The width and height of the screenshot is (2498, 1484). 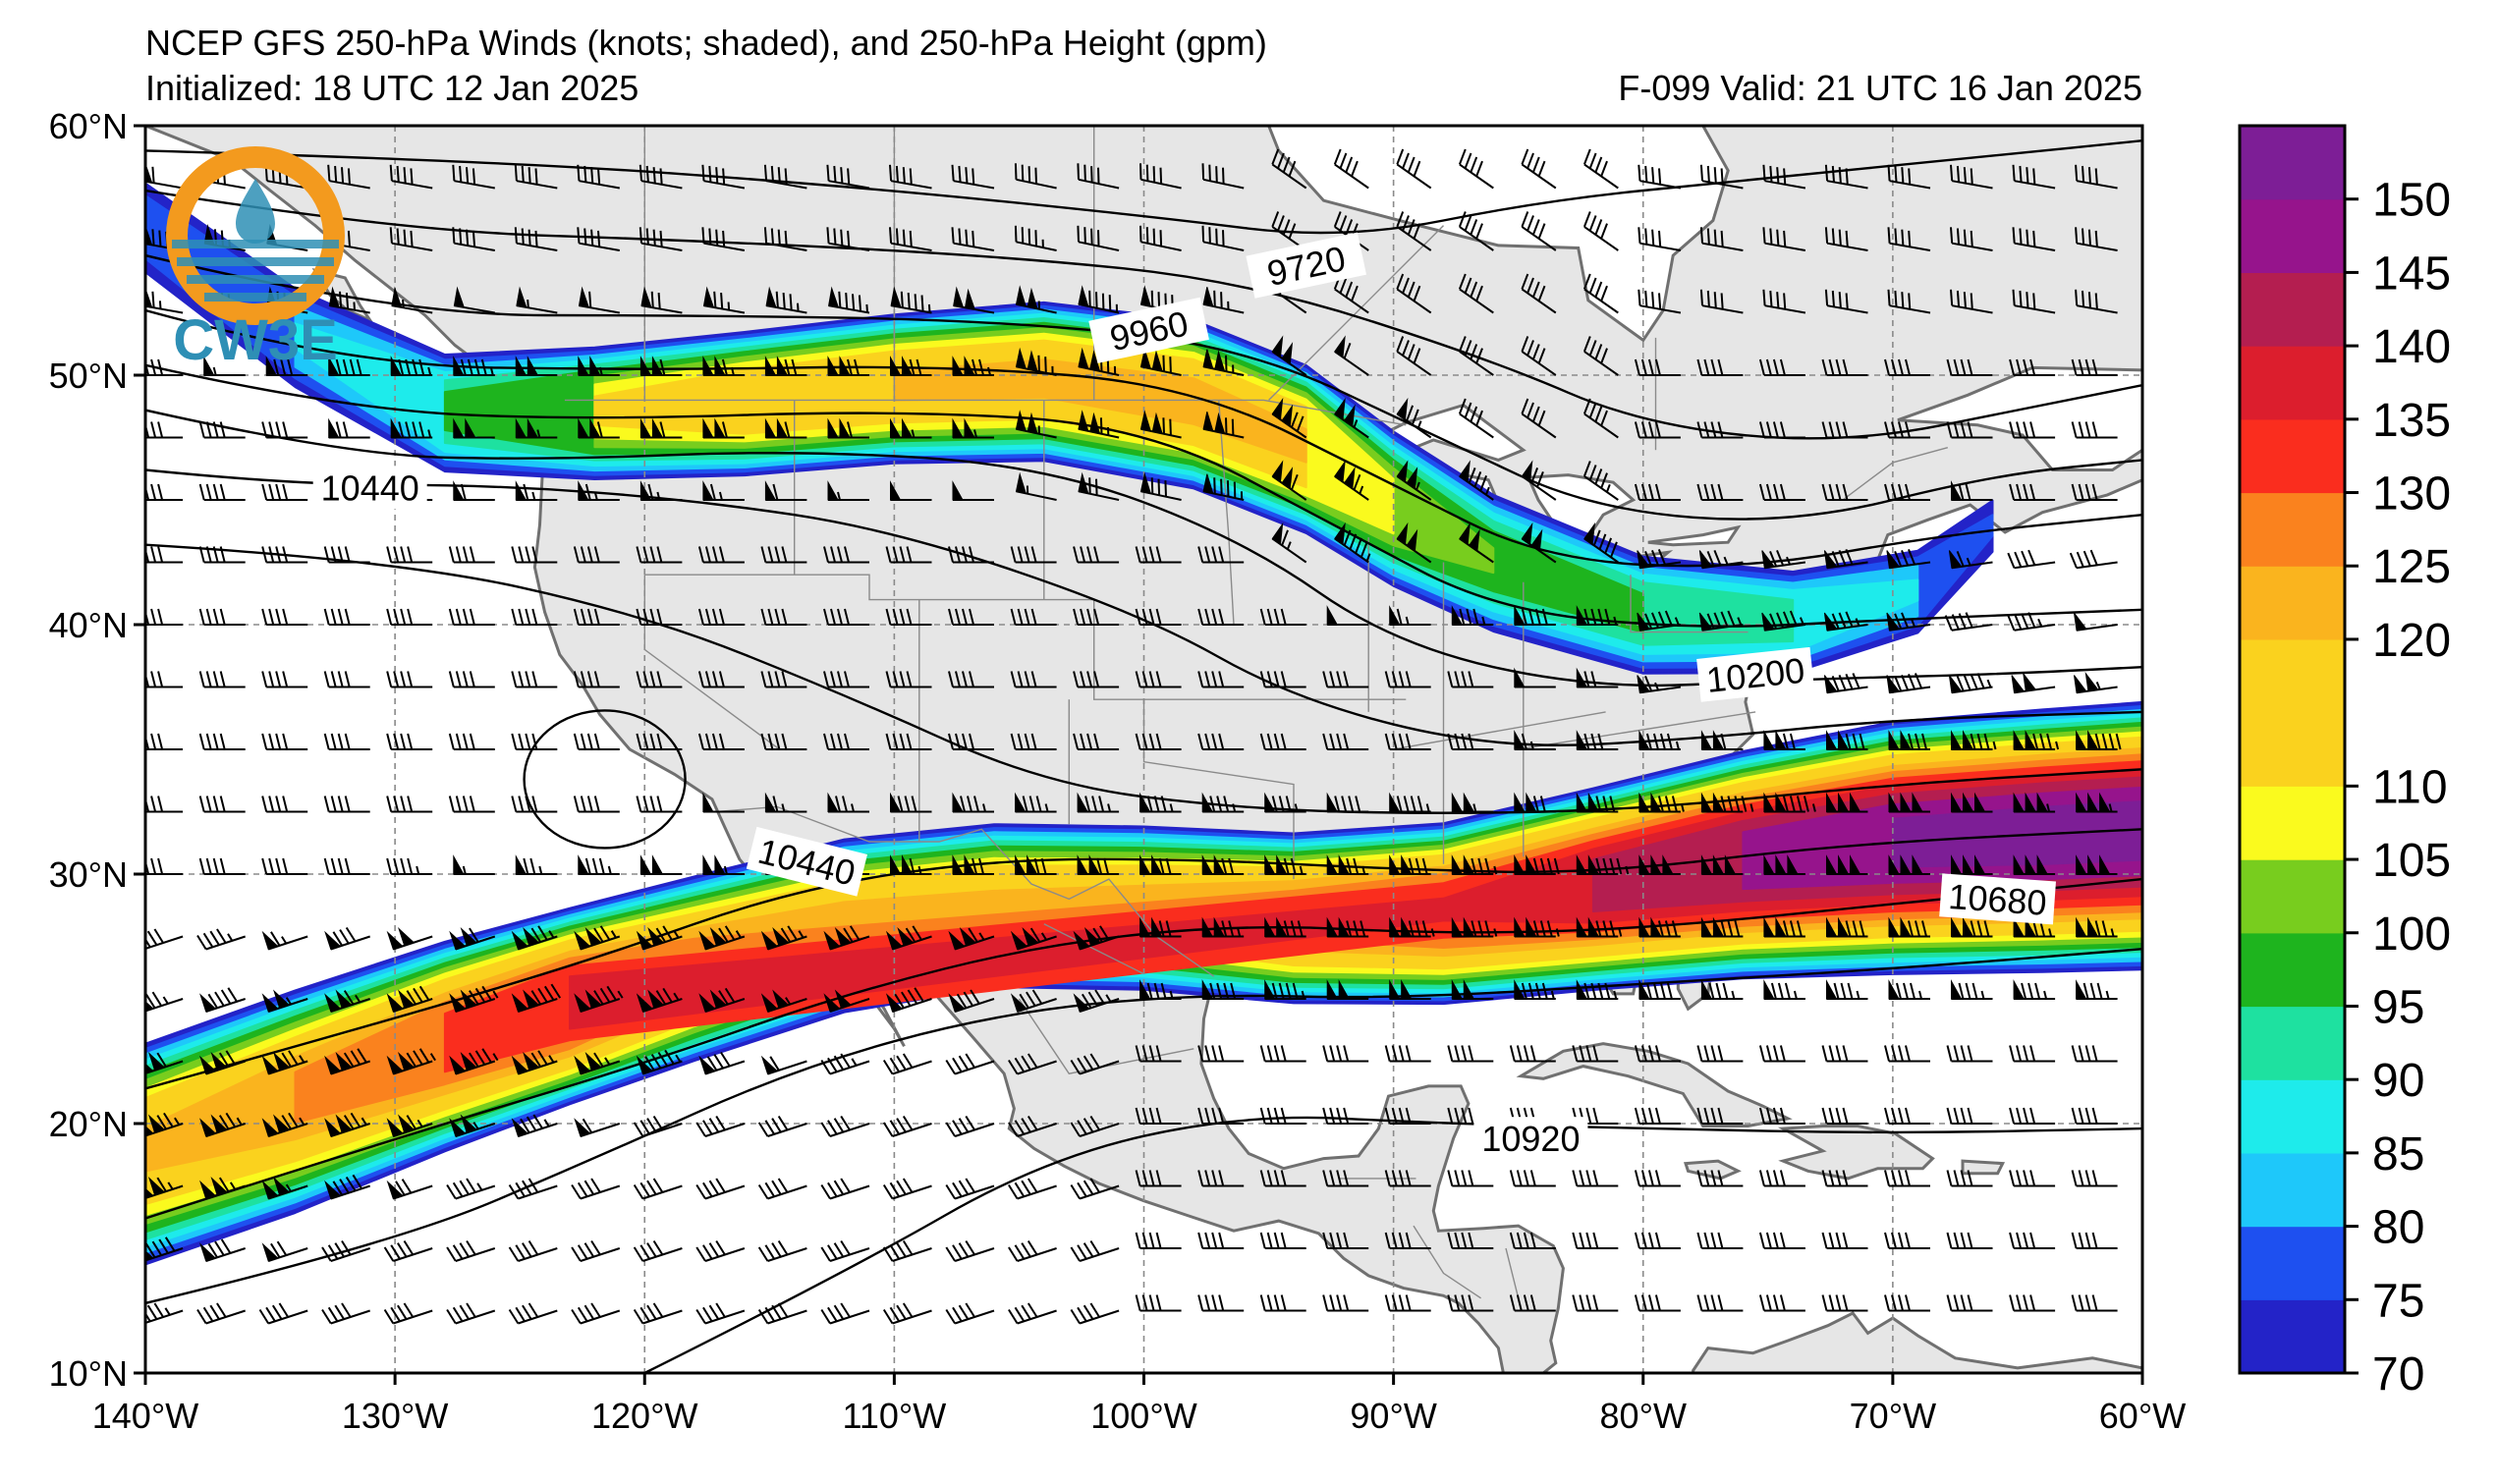 What do you see at coordinates (1998, 899) in the screenshot?
I see `contour-label-group: 10680` at bounding box center [1998, 899].